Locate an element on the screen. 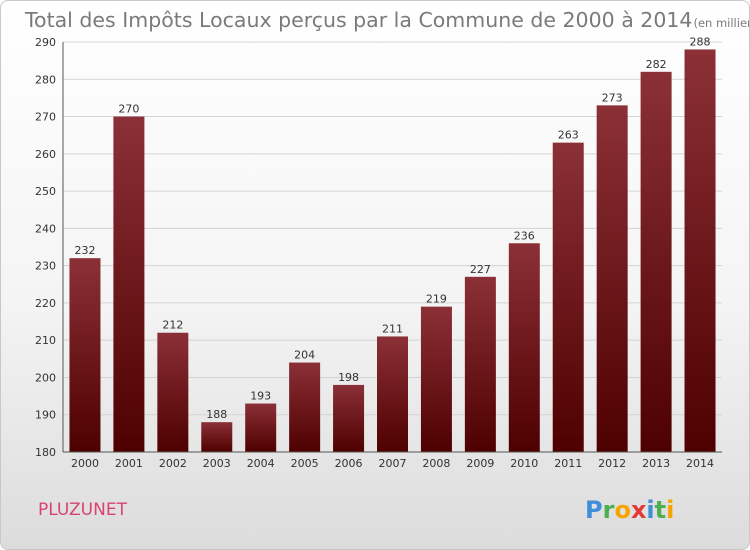 Image resolution: width=750 pixels, height=550 pixels. bar-value-label: 236 is located at coordinates (524, 235).